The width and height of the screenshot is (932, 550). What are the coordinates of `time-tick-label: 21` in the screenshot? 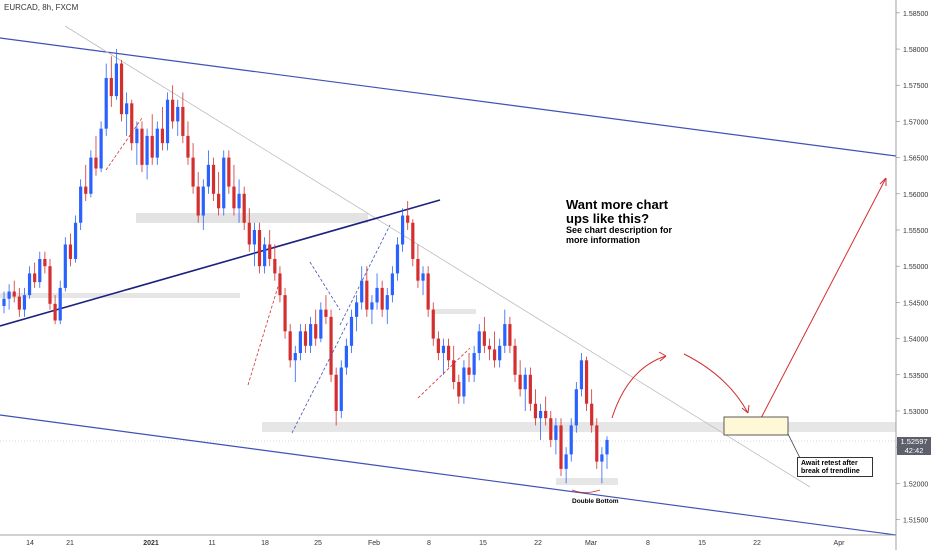 It's located at (70, 543).